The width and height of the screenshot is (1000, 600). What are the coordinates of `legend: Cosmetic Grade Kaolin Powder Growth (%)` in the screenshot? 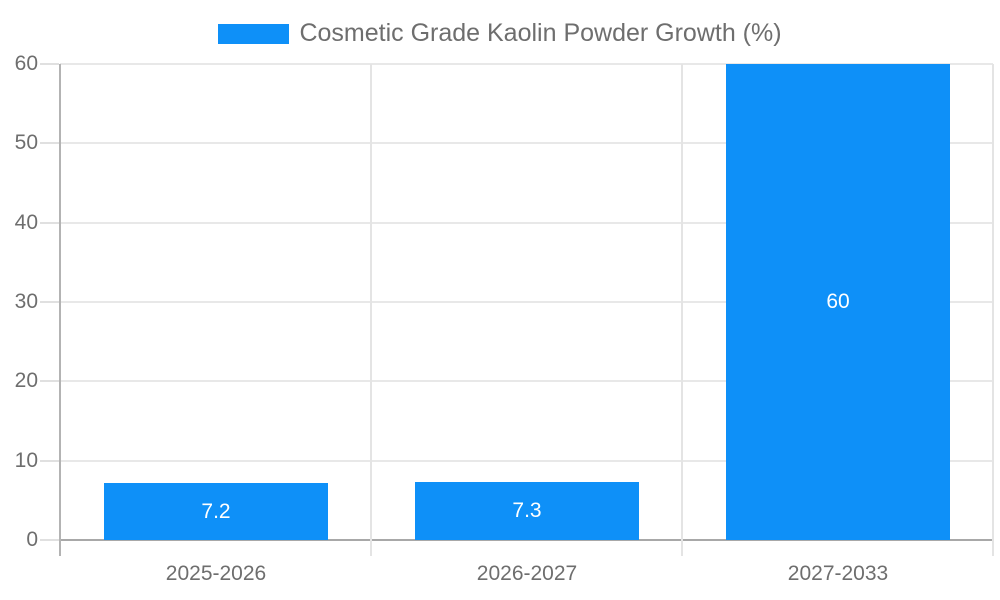 It's located at (500, 33).